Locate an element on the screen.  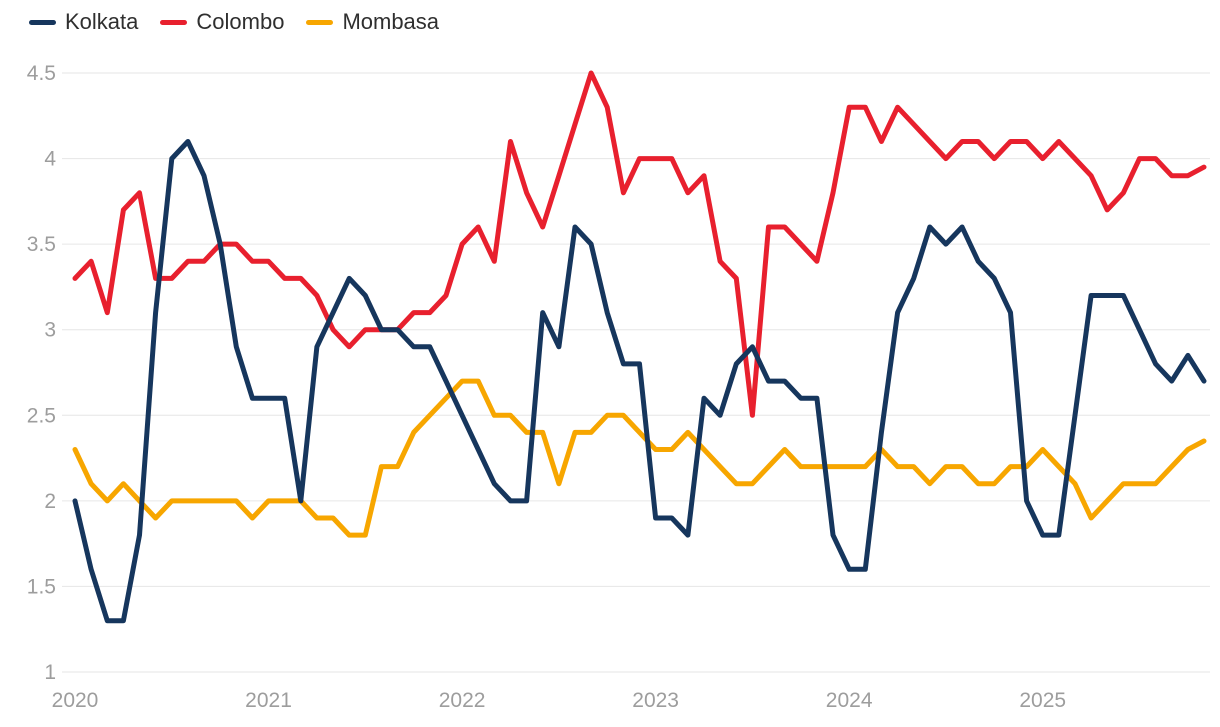
x-tick-label-2023: 2023 is located at coordinates (655, 700).